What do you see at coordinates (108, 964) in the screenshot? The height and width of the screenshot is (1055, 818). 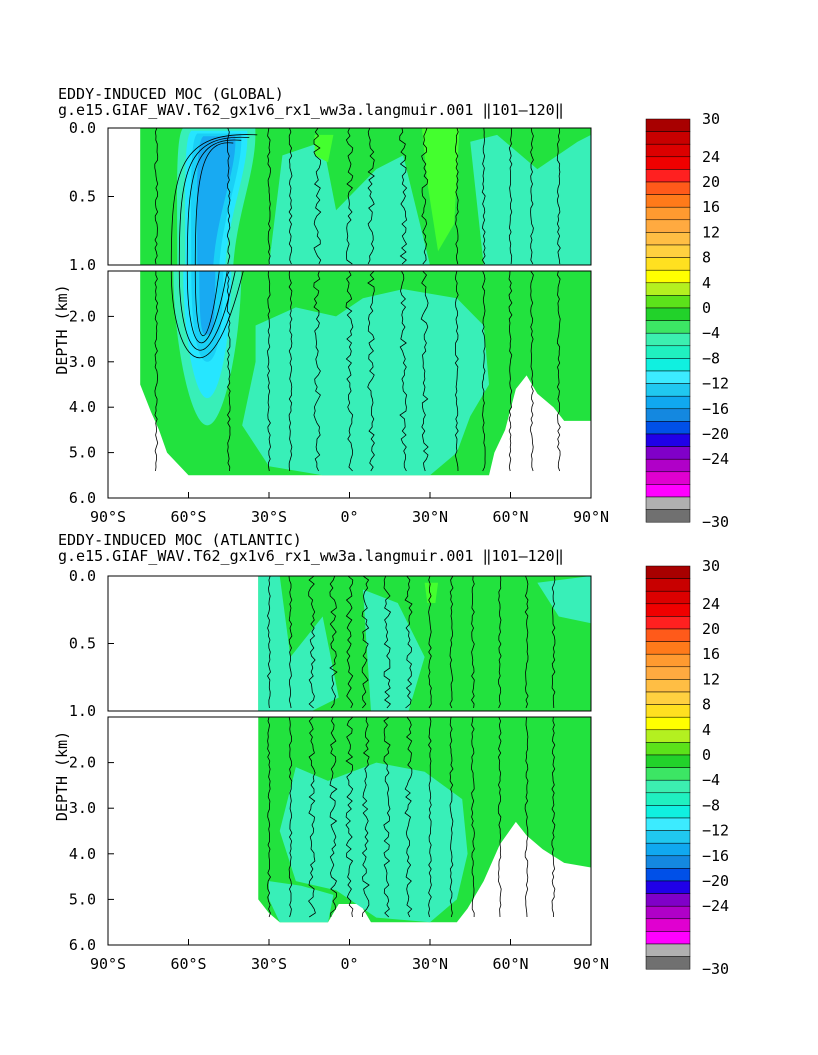 I see `x-tick-label: 90°S` at bounding box center [108, 964].